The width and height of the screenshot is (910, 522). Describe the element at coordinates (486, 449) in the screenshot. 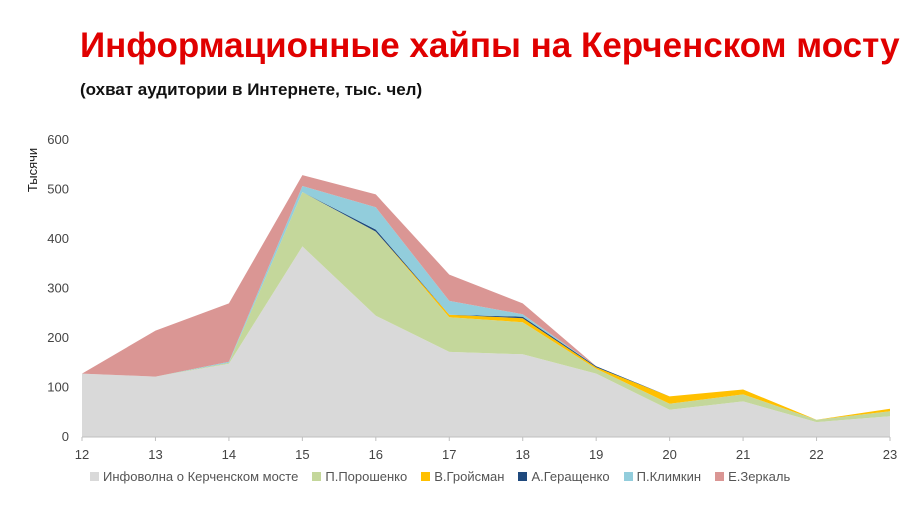

I see `x-axis-ticks: 12 13 14 15 16 17 18 19 20 21 22 23` at that location.